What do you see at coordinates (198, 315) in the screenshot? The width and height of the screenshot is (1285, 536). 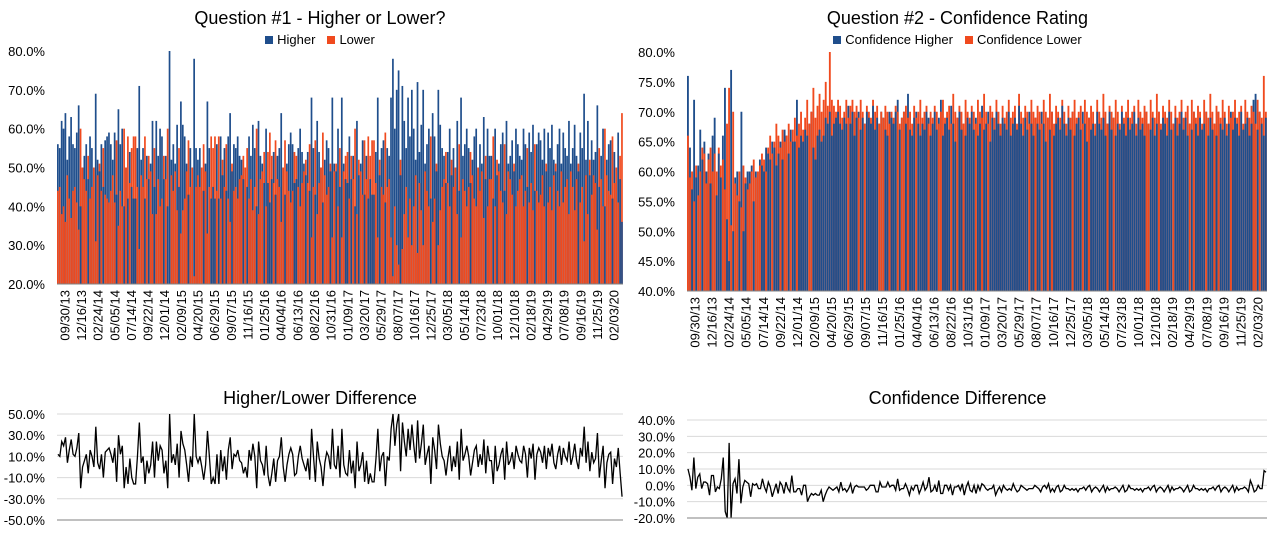 I see `x-tick-label: 04/20/15` at bounding box center [198, 315].